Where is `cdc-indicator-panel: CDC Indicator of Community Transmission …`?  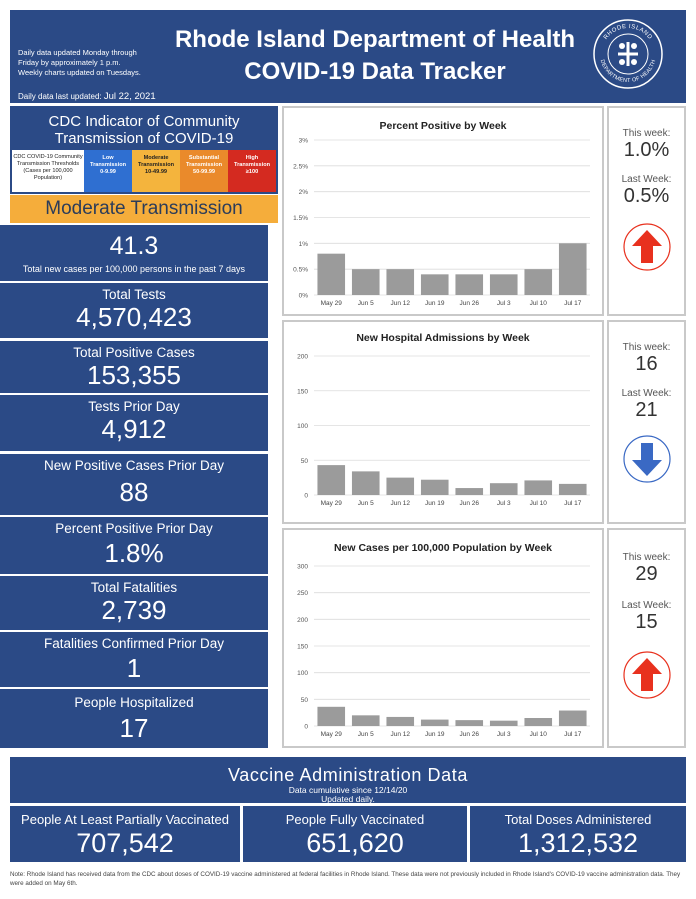 cdc-indicator-panel: CDC Indicator of Community Transmission … is located at coordinates (144, 150).